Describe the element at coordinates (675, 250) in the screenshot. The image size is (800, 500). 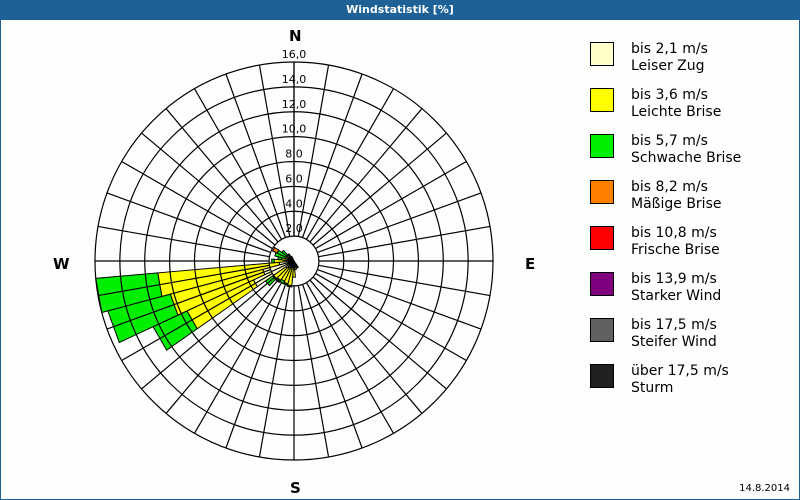
I see `legend-label: Frische Brise` at that location.